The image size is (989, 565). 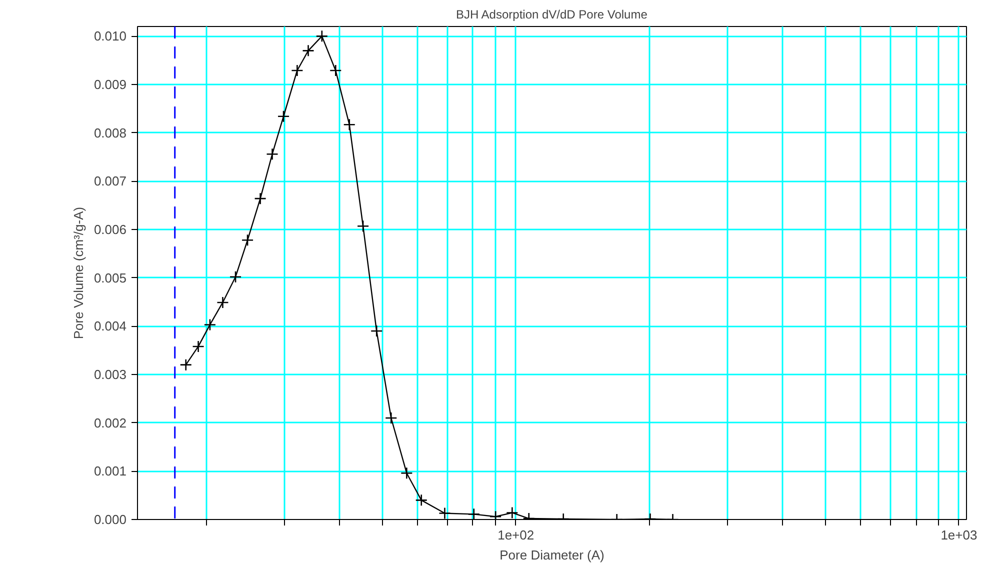 I want to click on y-tick-label: 0.005, so click(x=110, y=278).